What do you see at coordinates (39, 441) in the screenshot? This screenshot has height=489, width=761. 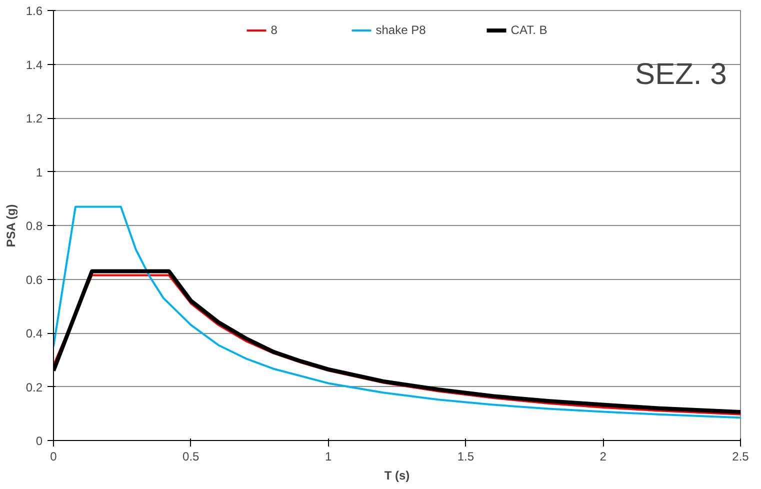 I see `y-tick-label: 0` at bounding box center [39, 441].